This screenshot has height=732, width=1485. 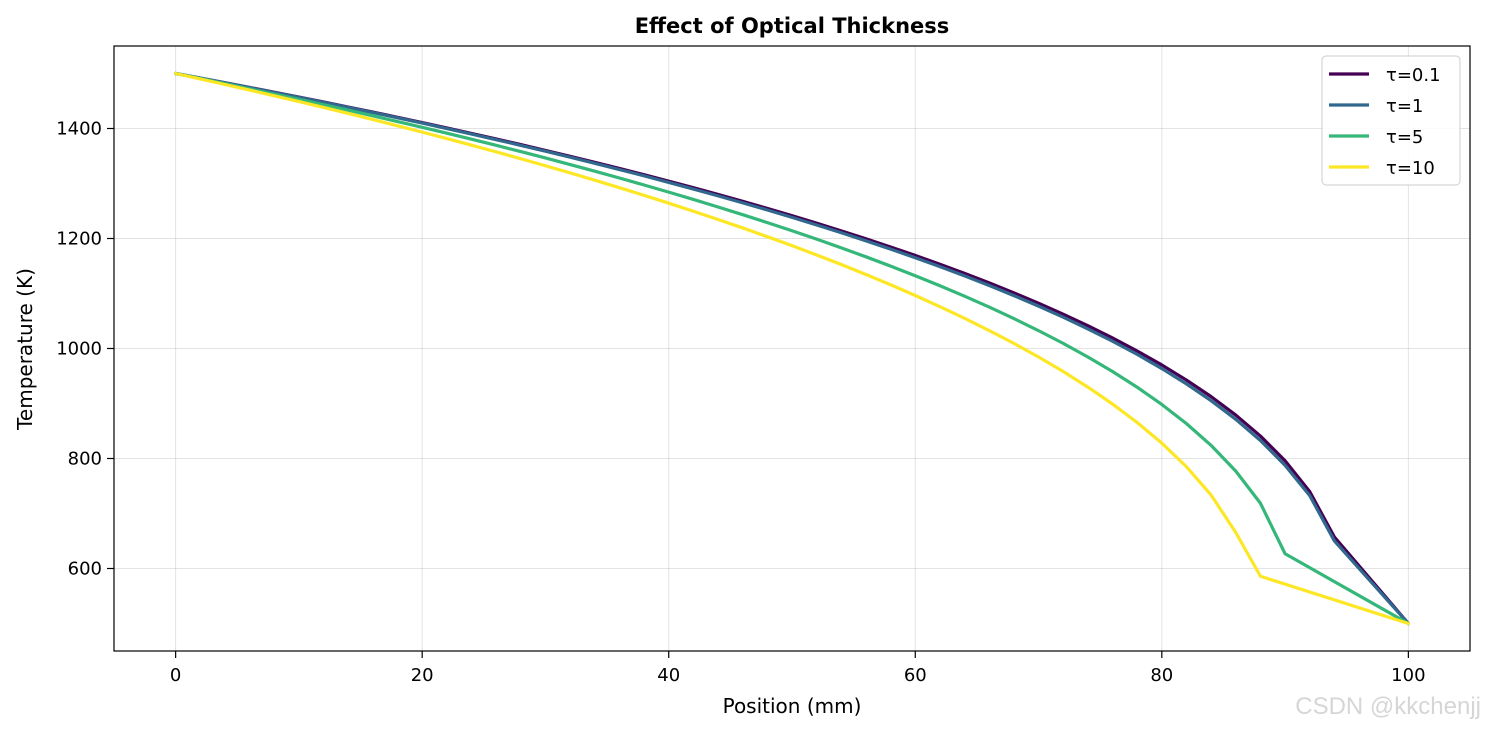 I want to click on x-tick-label: 80, so click(x=1161, y=675).